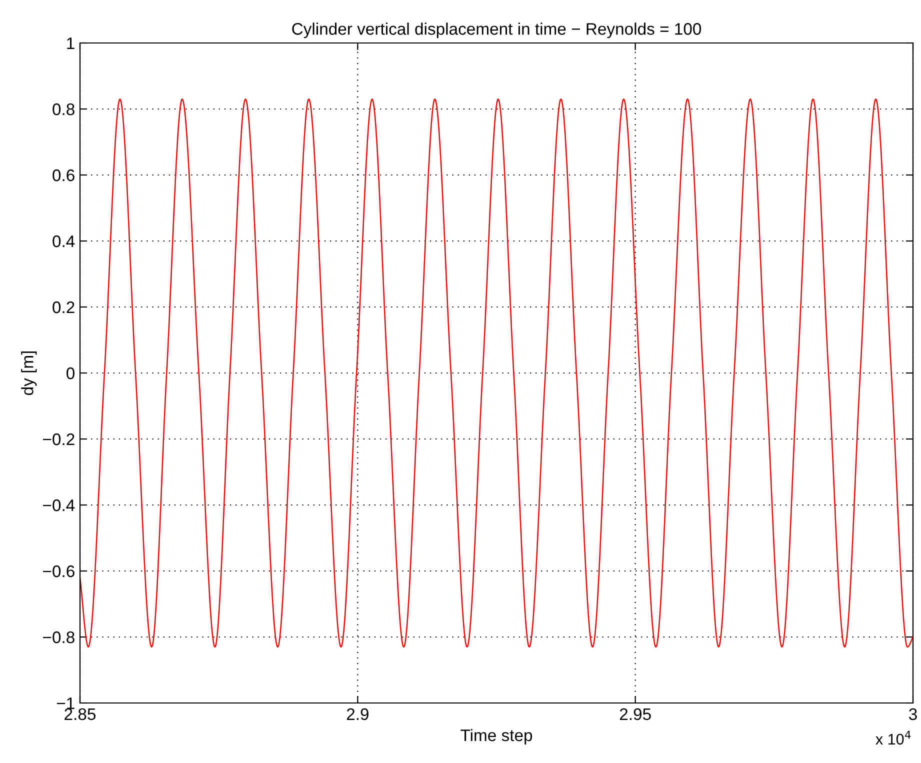 This screenshot has height=763, width=921. Describe the element at coordinates (29, 373) in the screenshot. I see `y-axis-title: dy [m]` at that location.